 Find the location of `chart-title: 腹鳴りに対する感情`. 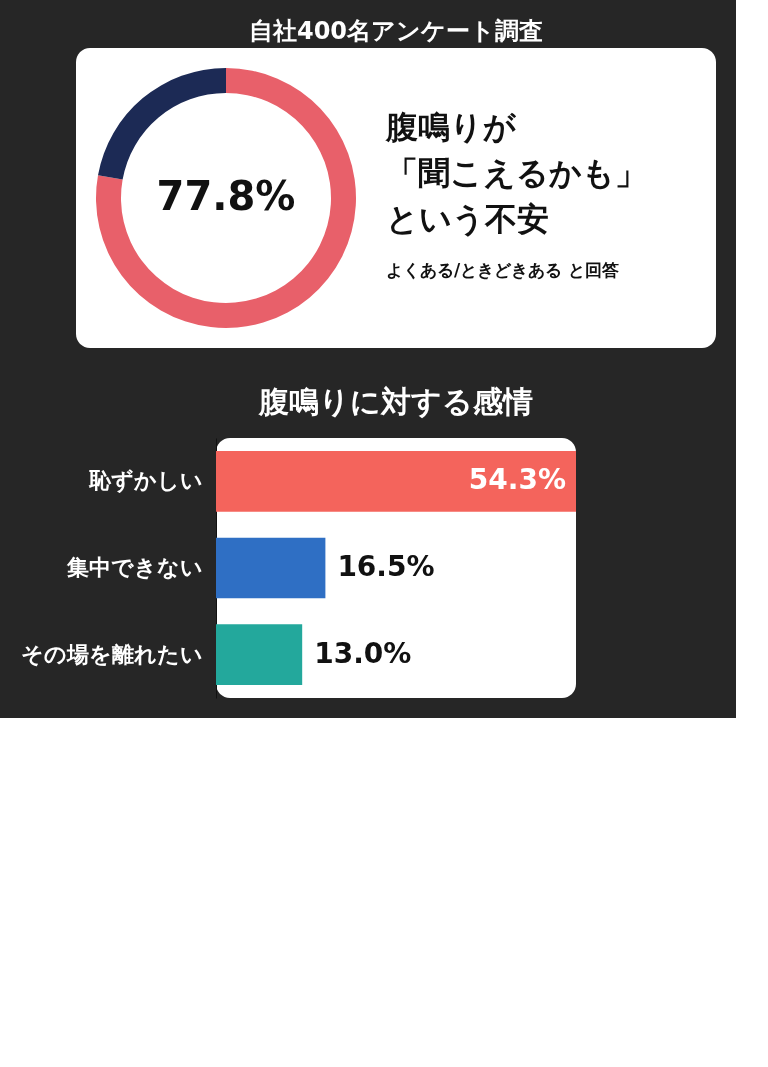

chart-title: 腹鳴りに対する感情 is located at coordinates (395, 401).